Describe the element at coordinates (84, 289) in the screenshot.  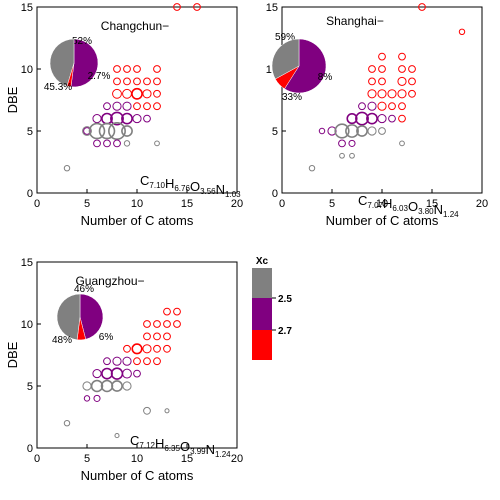
I see `pie-label: 46%` at that location.